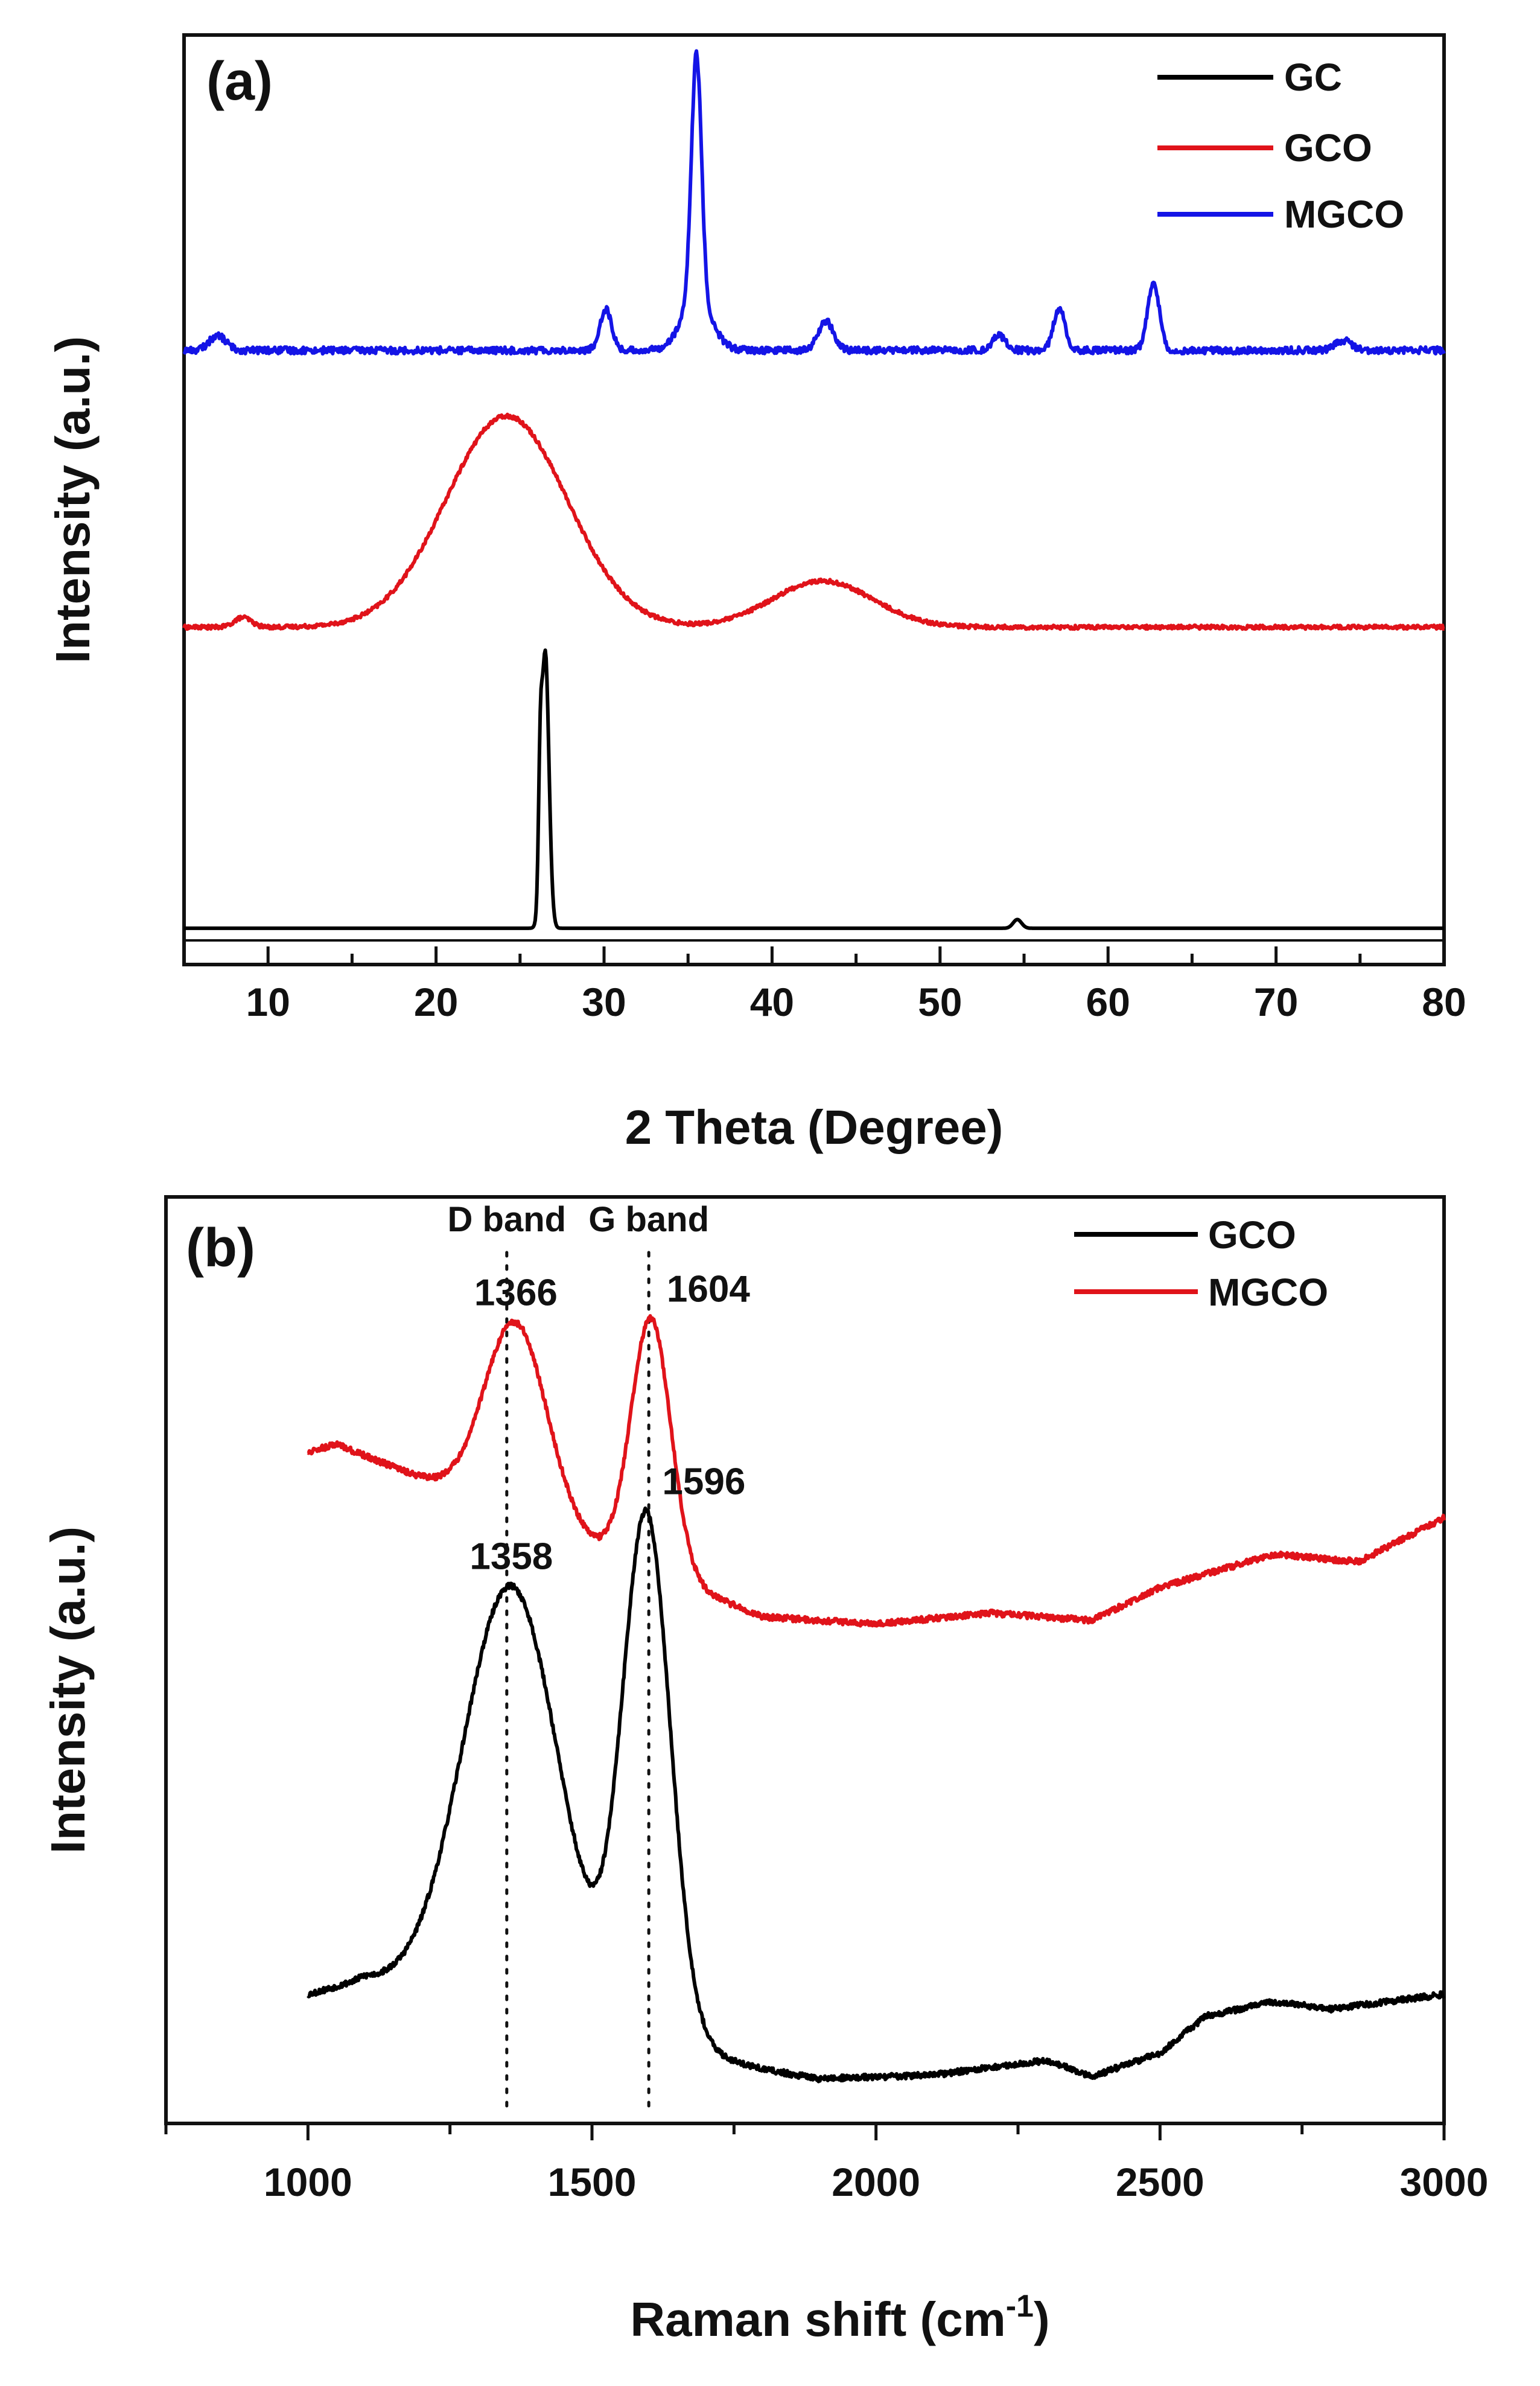 The image size is (1540, 2386). Describe the element at coordinates (1042, 2319) in the screenshot. I see `raman-x-axis-title-suffix: )` at that location.